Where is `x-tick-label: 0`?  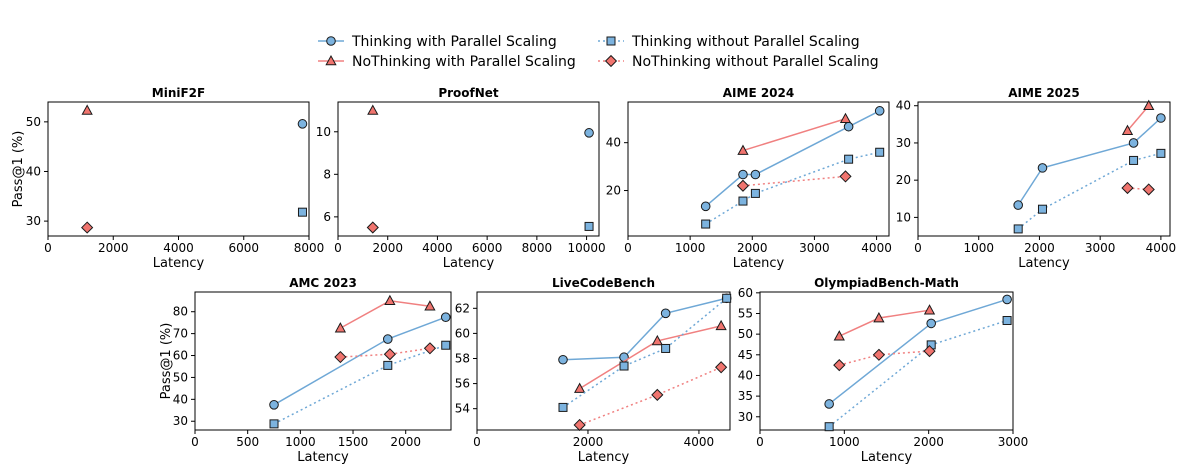 x-tick-label: 0 is located at coordinates (48, 248).